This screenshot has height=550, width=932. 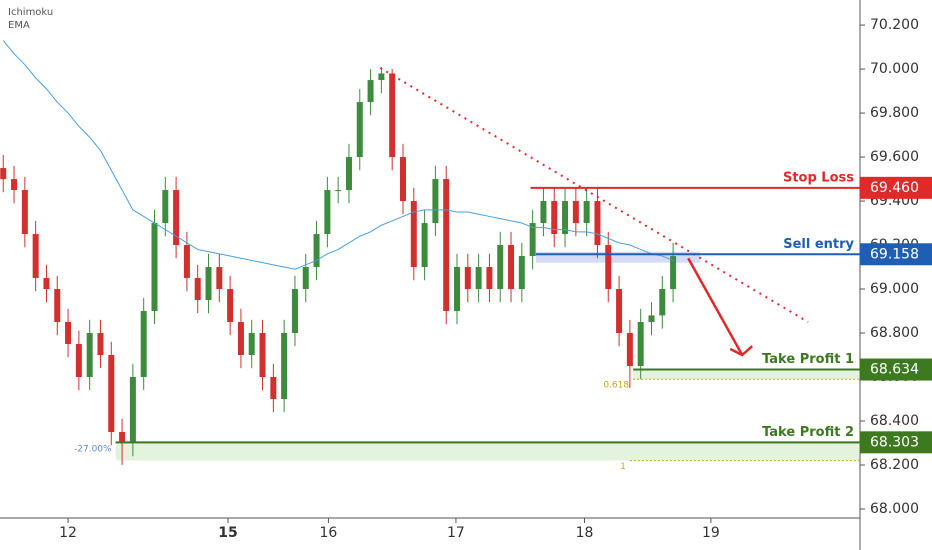 I want to click on level-name: Take Profit 2, so click(x=808, y=432).